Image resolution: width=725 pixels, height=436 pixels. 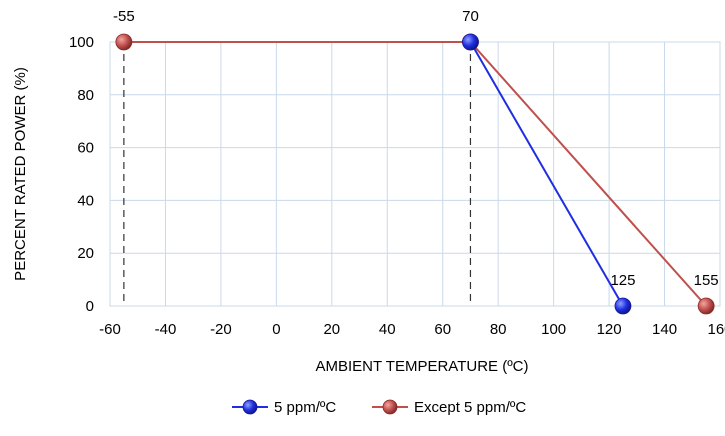 I want to click on x-tick-label: 120, so click(x=609, y=329).